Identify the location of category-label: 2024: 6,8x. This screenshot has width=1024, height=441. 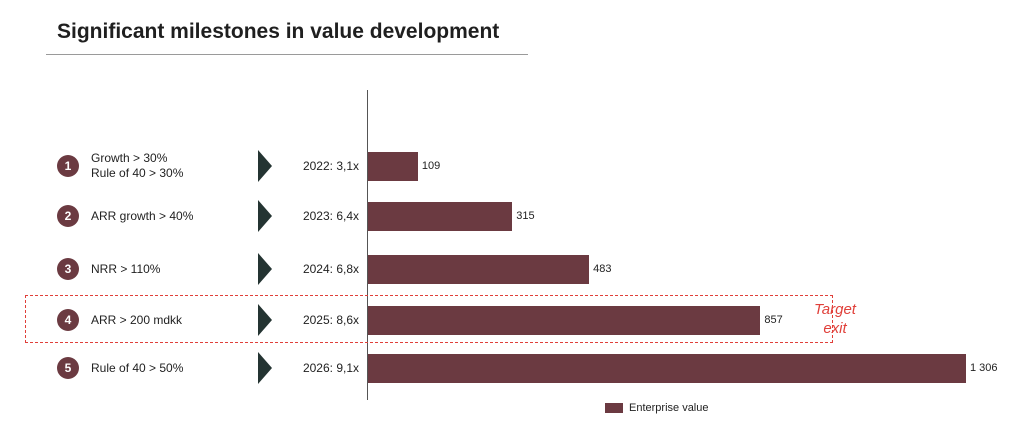
(330, 269).